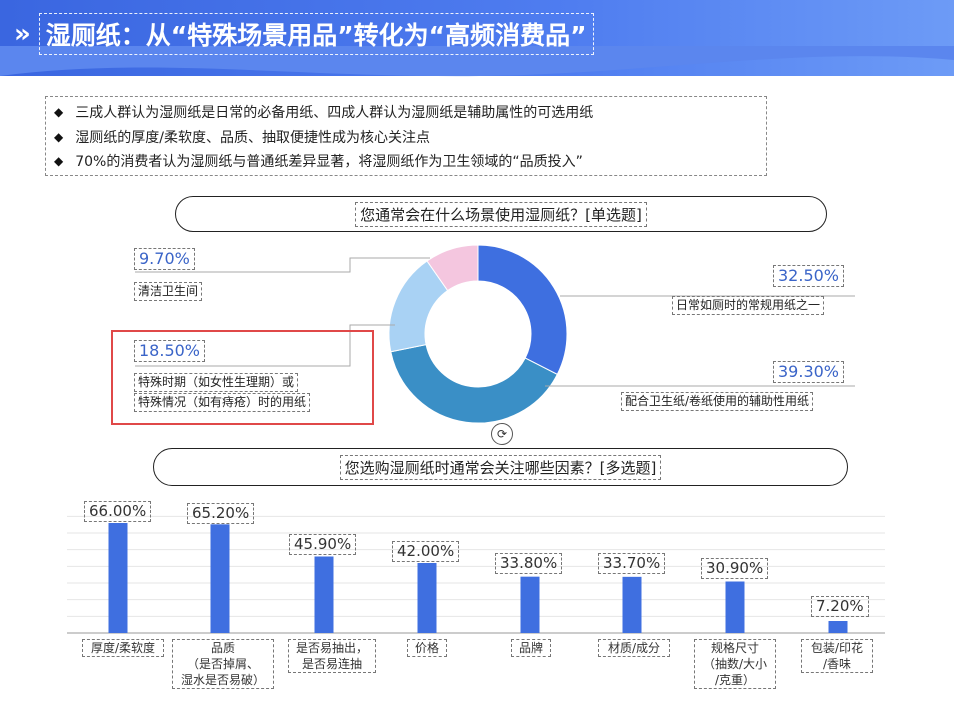 The height and width of the screenshot is (712, 954). I want to click on bullet-item: ◆ 湿厕纸的厚度/柔软度、品质、抽取便捷性成为核心关注点, so click(406, 137).